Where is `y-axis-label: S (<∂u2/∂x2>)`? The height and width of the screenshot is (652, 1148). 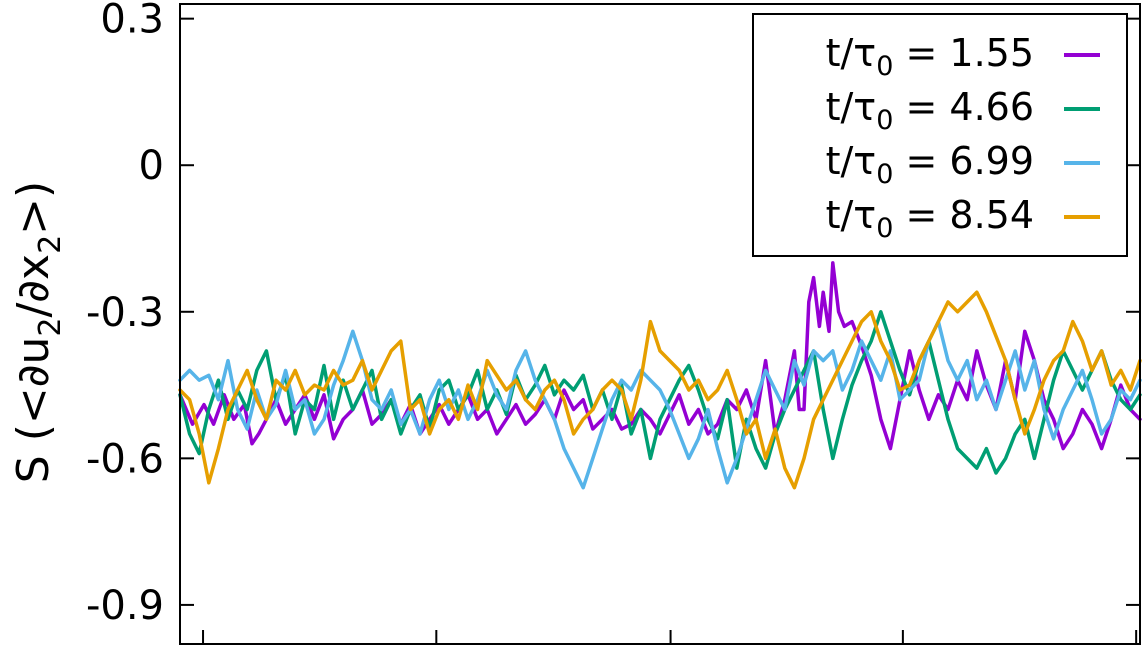 y-axis-label: S (<∂u2/∂x2>) is located at coordinates (38, 332).